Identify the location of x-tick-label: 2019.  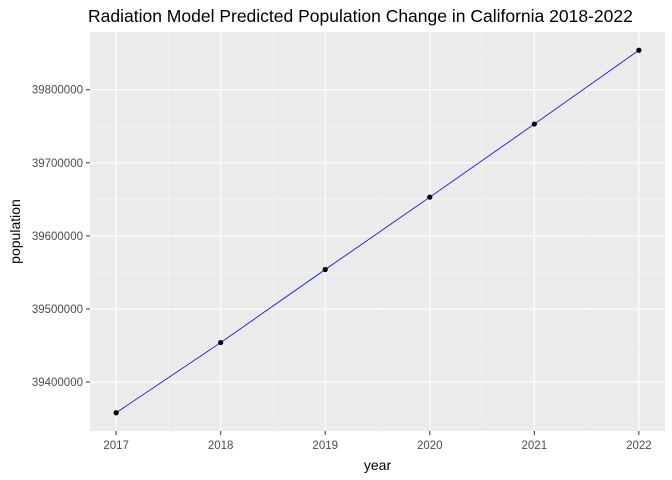
(325, 446).